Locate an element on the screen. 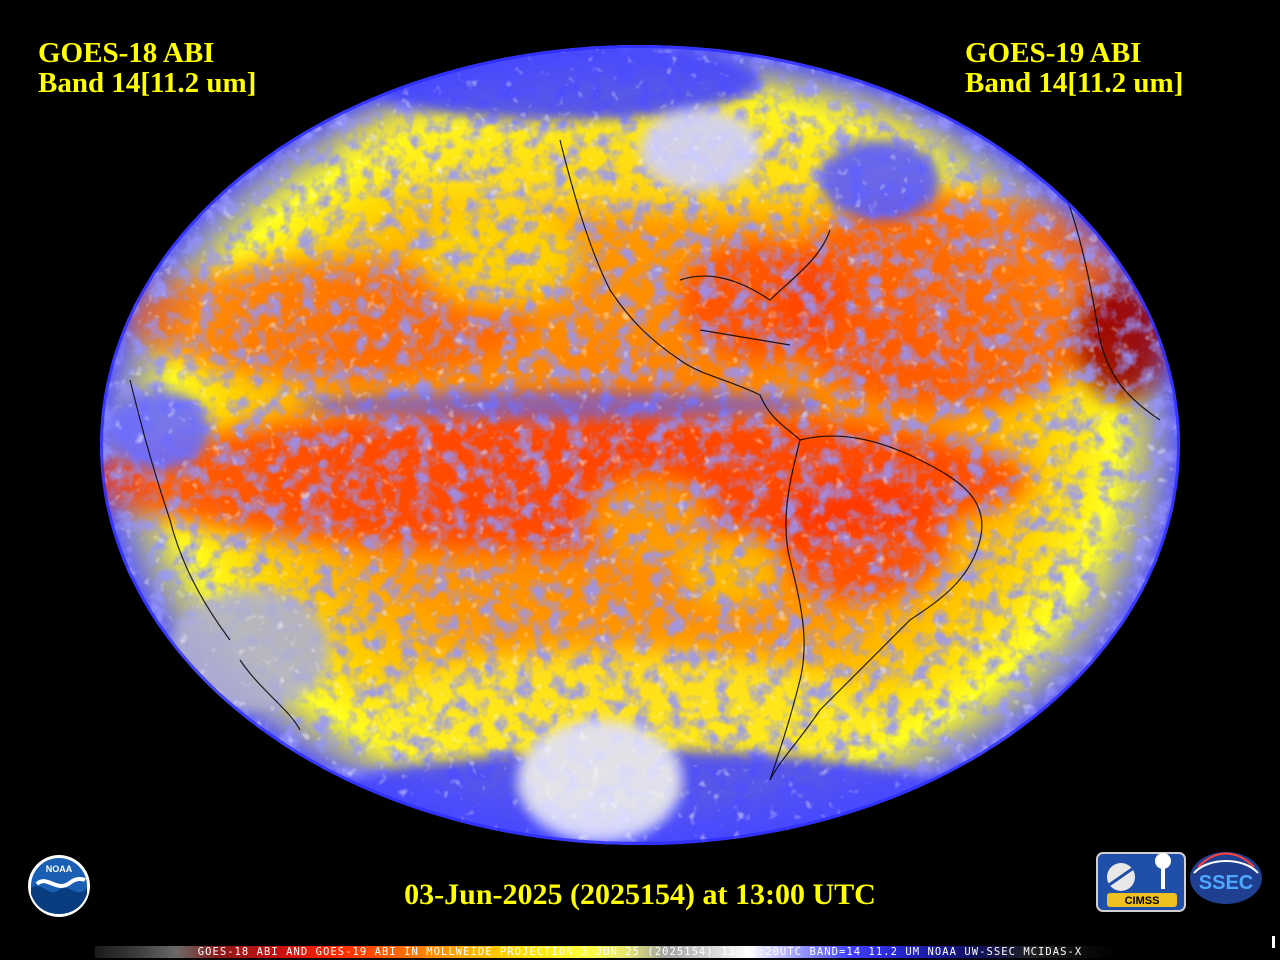 The image size is (1280, 960). left-satellite-title: GOES-18 ABI Band 14[11.2 um] is located at coordinates (147, 68).